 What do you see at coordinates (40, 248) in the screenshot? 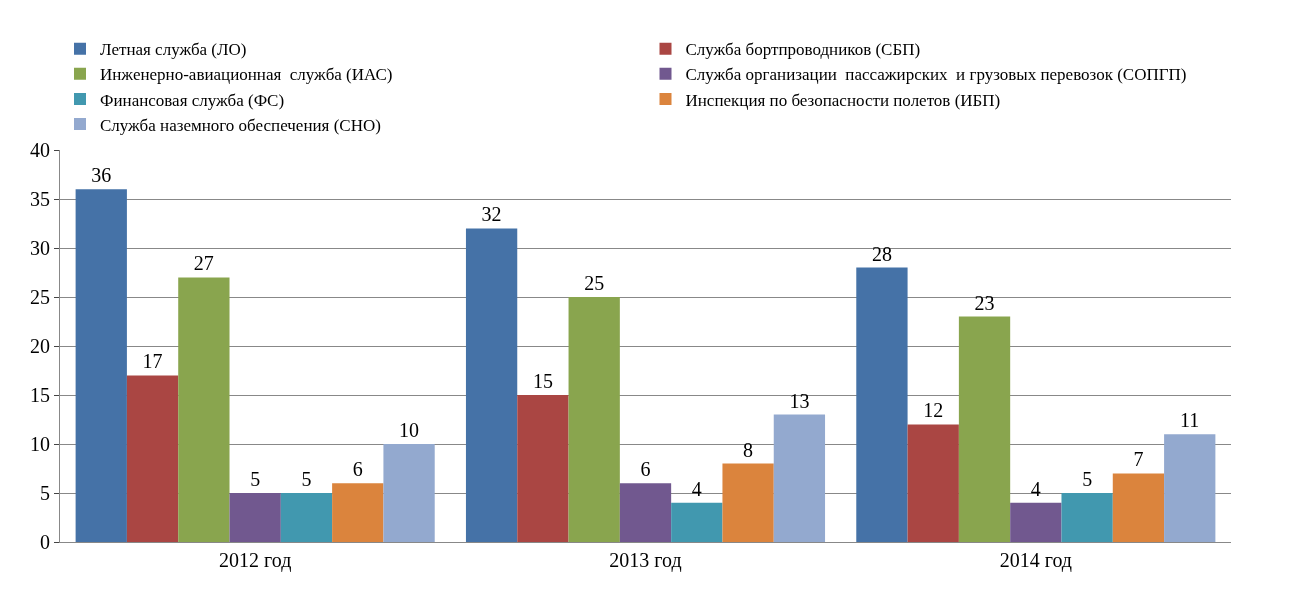
I see `y-tick-label: 30` at bounding box center [40, 248].